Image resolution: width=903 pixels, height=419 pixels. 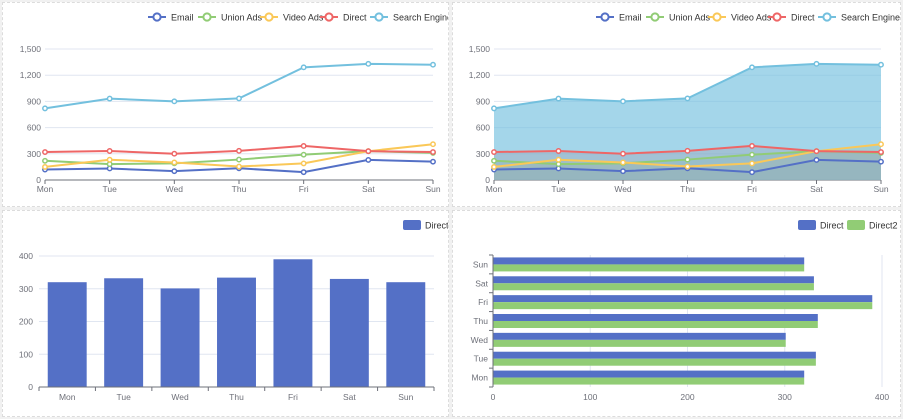 I want to click on y-tick-label: 900, so click(x=483, y=101).